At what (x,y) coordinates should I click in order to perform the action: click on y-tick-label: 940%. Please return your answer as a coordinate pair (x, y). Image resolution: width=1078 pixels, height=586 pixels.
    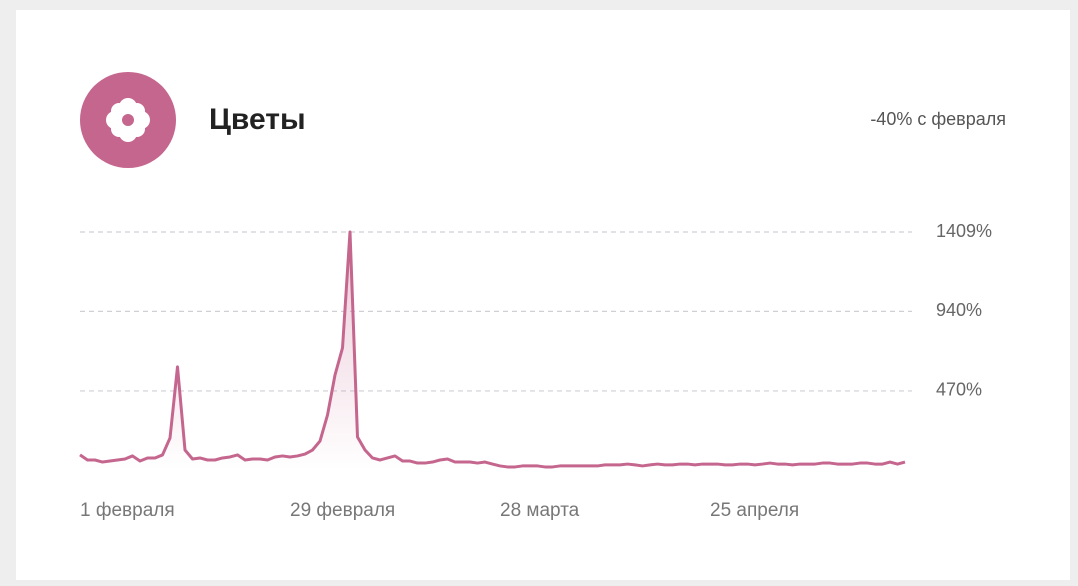
    Looking at the image, I should click on (959, 310).